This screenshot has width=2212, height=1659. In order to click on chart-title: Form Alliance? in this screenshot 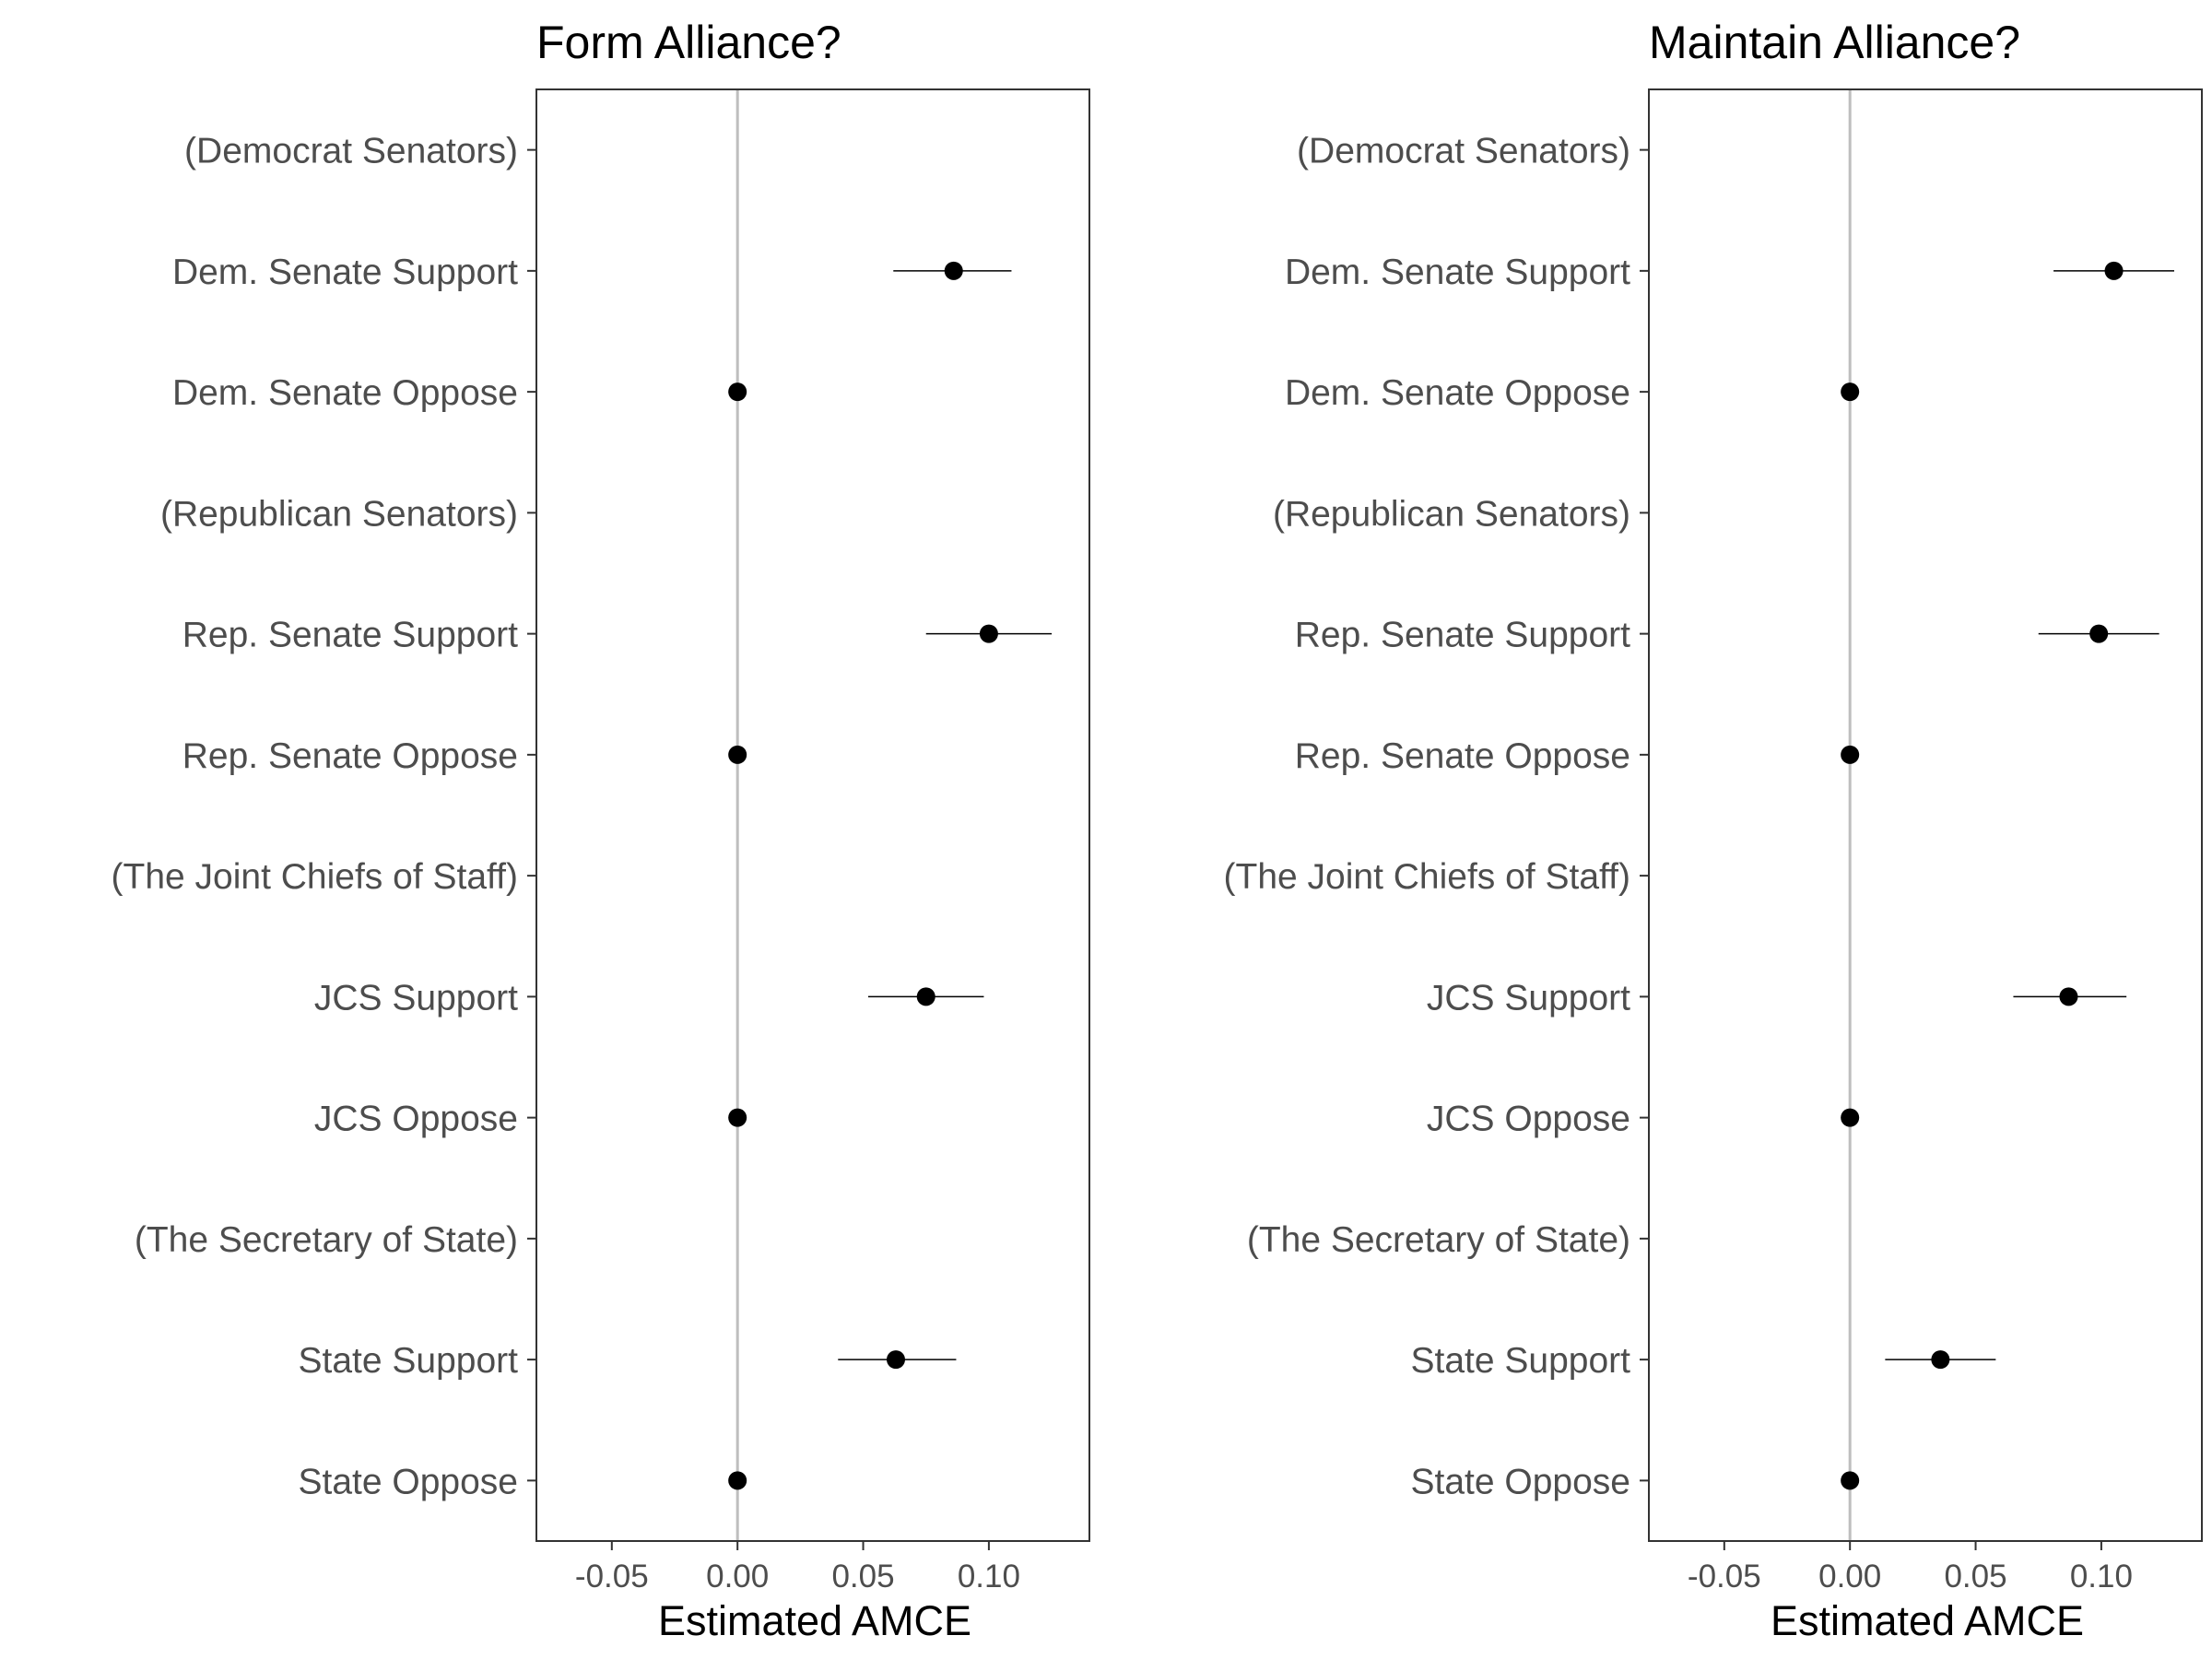, I will do `click(688, 42)`.